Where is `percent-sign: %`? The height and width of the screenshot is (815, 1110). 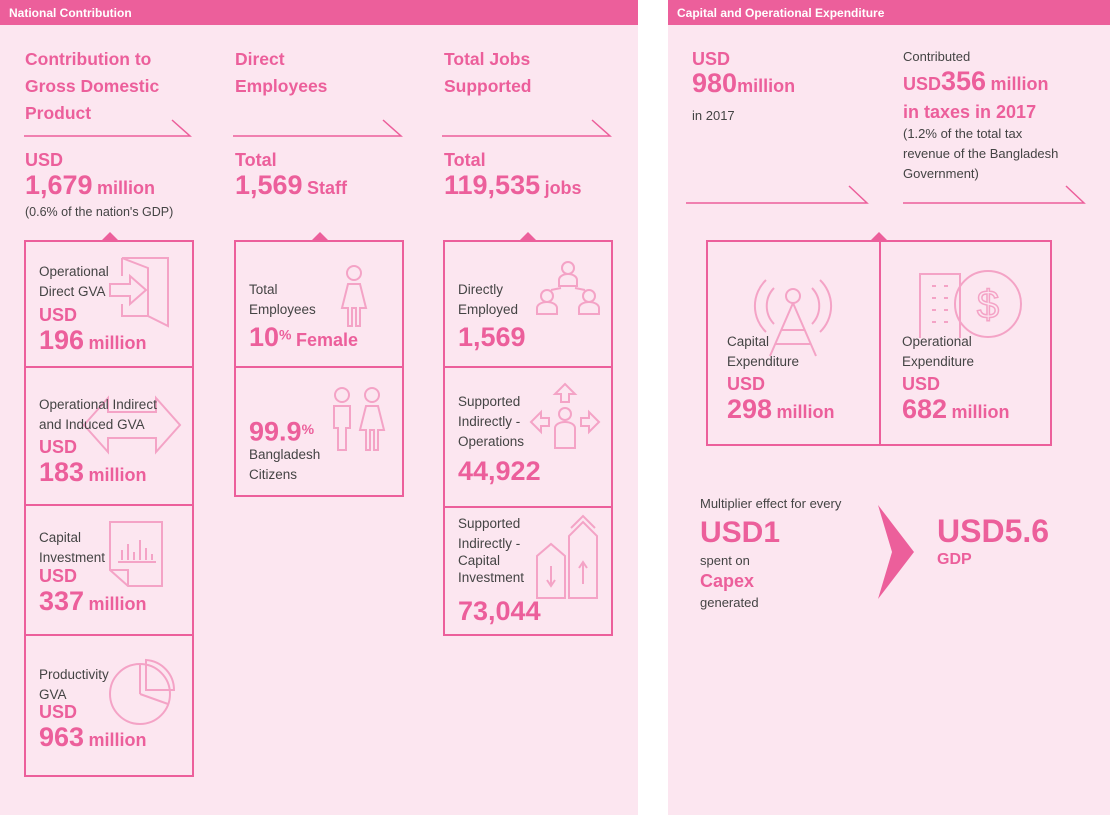
percent-sign: % is located at coordinates (308, 429).